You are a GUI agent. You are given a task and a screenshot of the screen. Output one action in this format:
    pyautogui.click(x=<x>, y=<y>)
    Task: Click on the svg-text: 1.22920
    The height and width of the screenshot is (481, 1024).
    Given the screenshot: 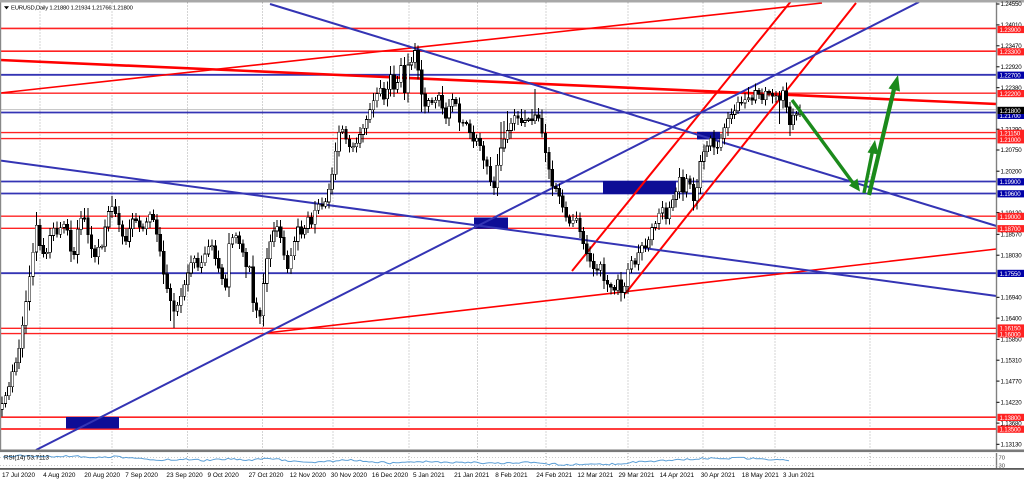 What is the action you would take?
    pyautogui.click(x=1012, y=67)
    